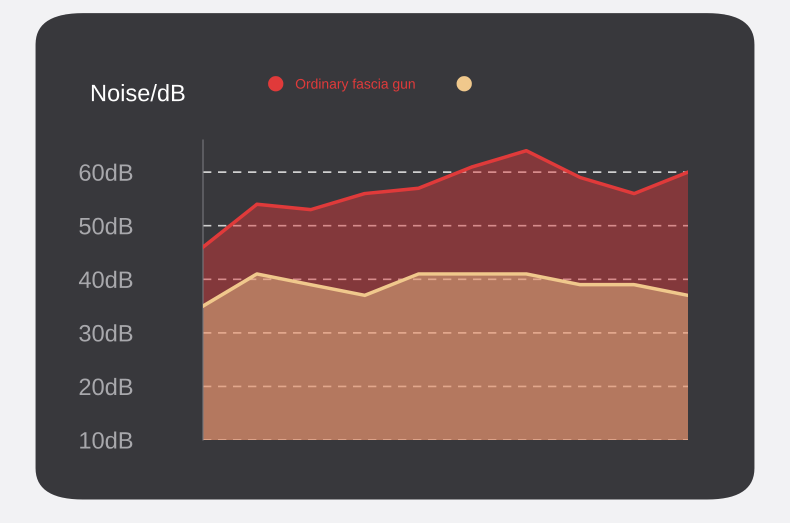 The image size is (790, 523). Describe the element at coordinates (355, 85) in the screenshot. I see `legend-label: Ordinary fascia gun` at that location.